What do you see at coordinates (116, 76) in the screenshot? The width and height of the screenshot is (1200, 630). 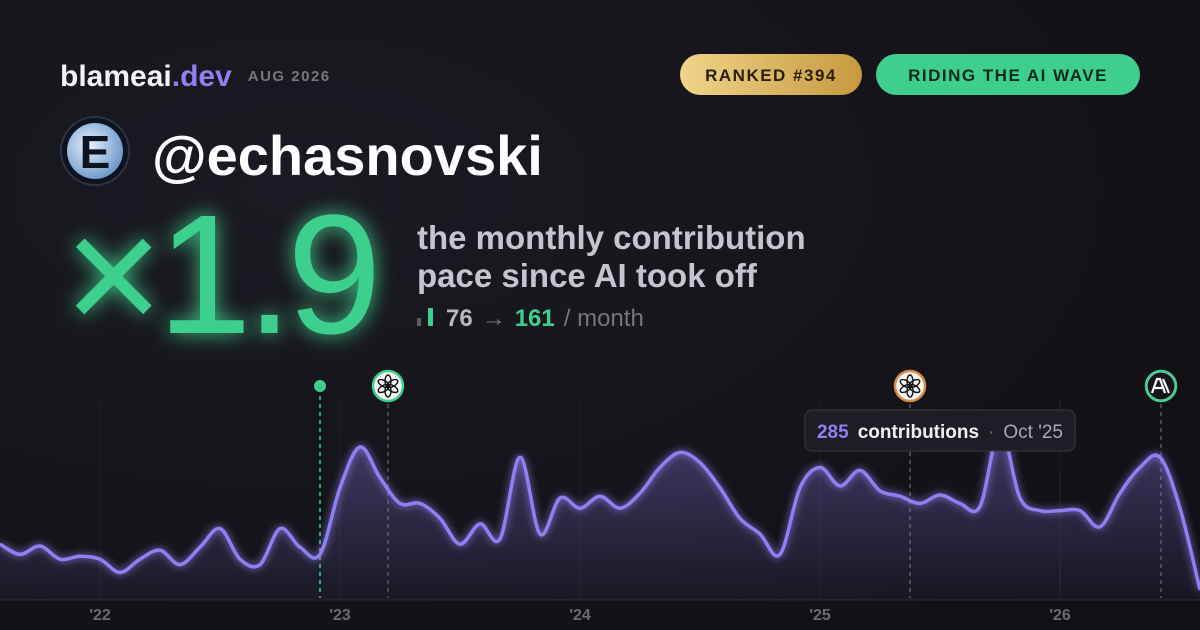 I see `brand-name: blameai` at bounding box center [116, 76].